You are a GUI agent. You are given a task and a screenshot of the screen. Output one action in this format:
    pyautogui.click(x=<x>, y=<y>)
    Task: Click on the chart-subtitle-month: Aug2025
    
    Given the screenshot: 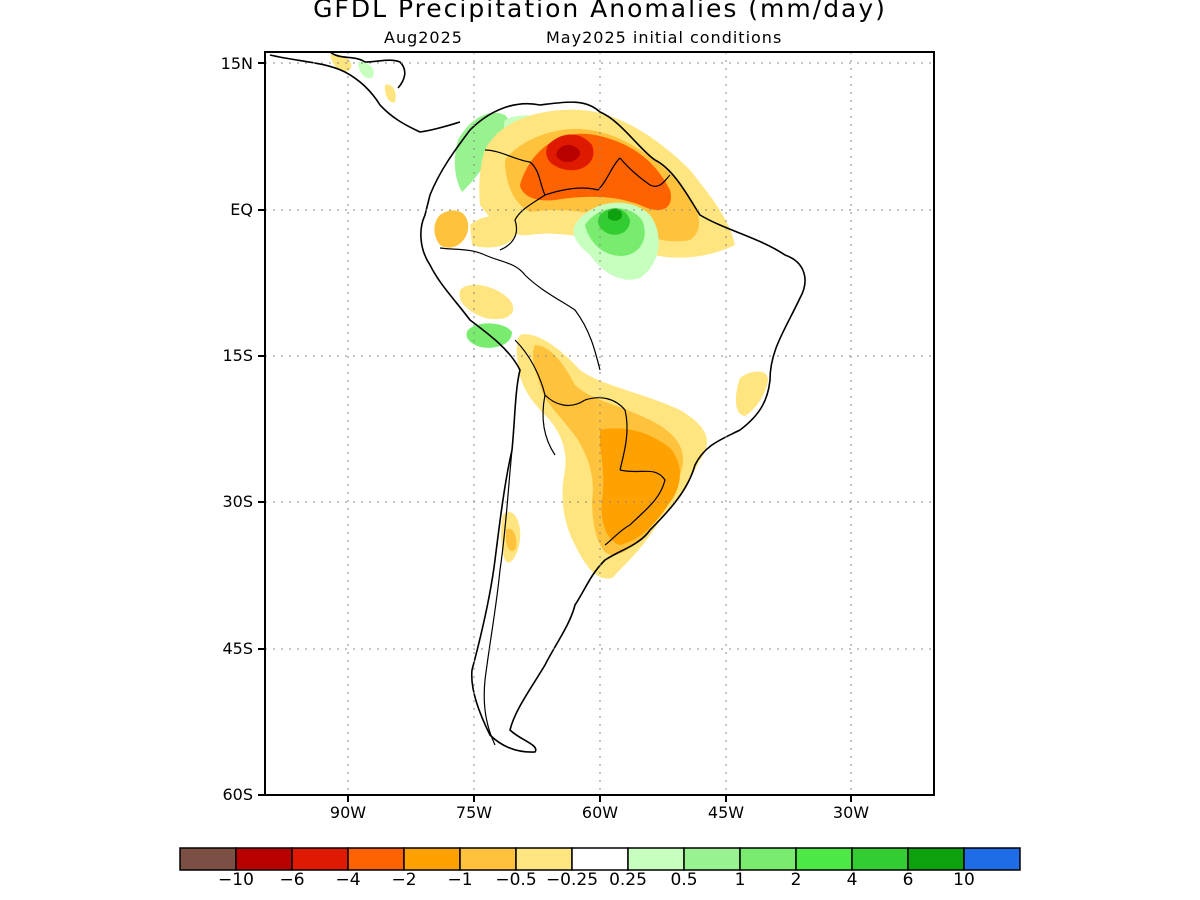 What is the action you would take?
    pyautogui.click(x=423, y=37)
    